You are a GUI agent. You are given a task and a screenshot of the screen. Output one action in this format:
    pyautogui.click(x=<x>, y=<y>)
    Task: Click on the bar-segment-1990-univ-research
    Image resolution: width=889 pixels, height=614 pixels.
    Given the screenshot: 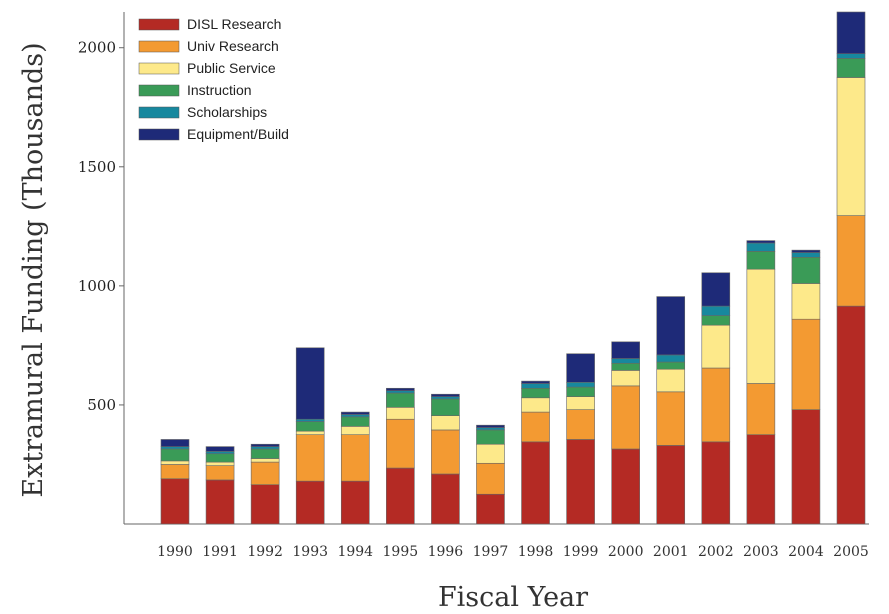 What is the action you would take?
    pyautogui.click(x=175, y=472)
    